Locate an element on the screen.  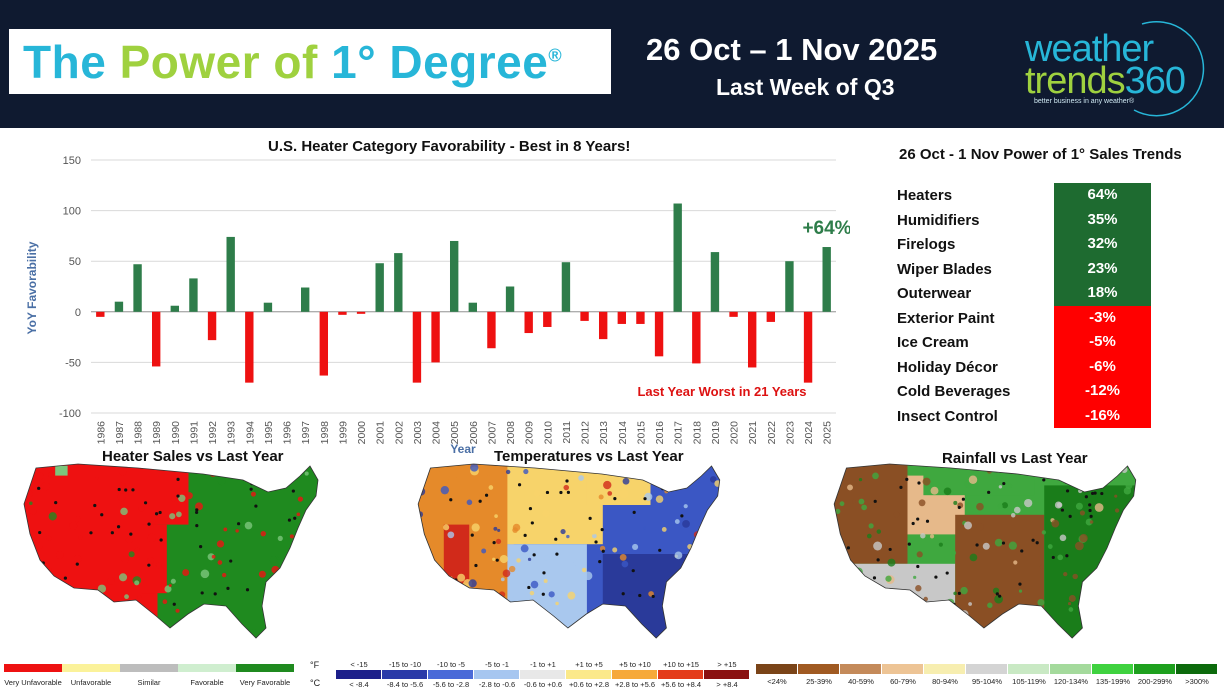
trend-value: 32% is located at coordinates (1102, 244).